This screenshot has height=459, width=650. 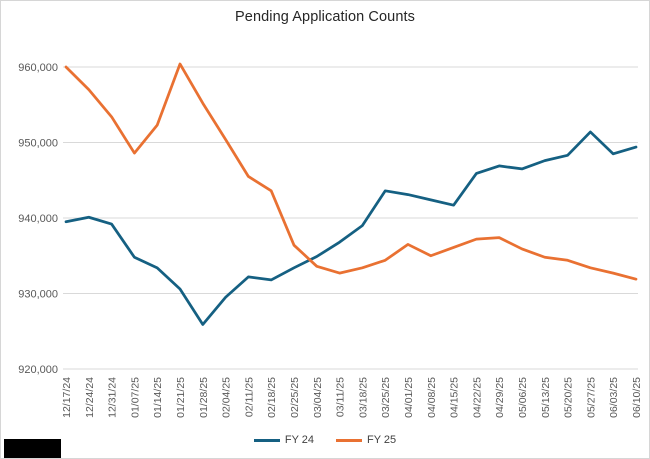 I want to click on x-tick-label: 04/29/25, so click(x=500, y=397).